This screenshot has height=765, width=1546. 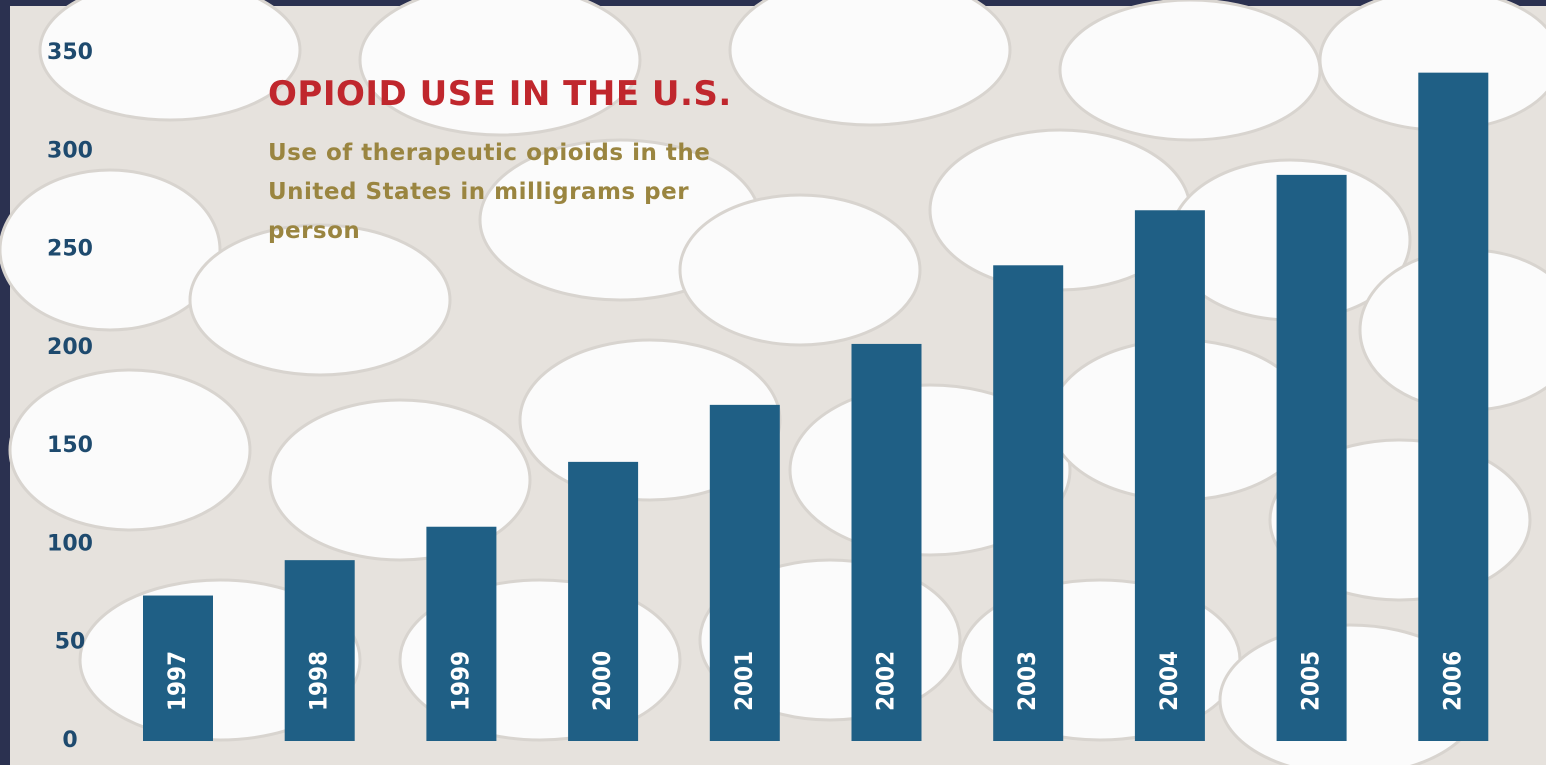 What do you see at coordinates (177, 681) in the screenshot?
I see `x-tick-label: 1997` at bounding box center [177, 681].